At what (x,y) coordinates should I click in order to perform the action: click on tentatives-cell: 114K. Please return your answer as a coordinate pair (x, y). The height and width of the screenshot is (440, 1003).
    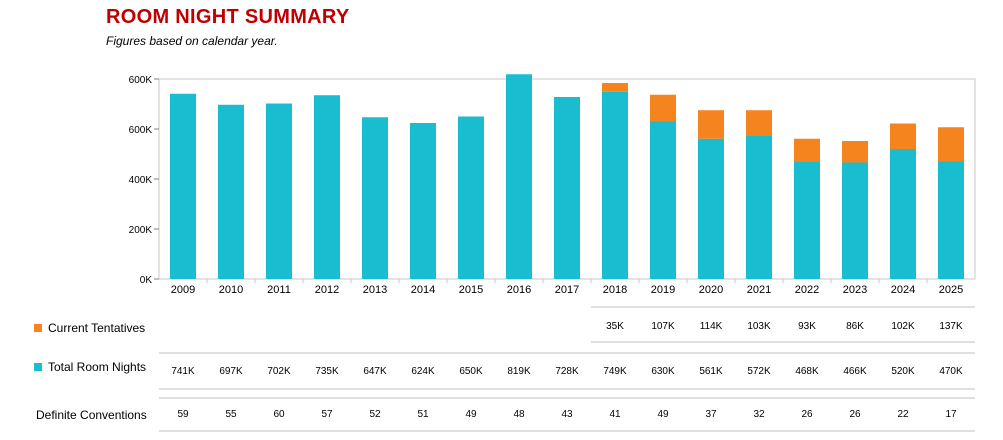
    Looking at the image, I should click on (711, 326).